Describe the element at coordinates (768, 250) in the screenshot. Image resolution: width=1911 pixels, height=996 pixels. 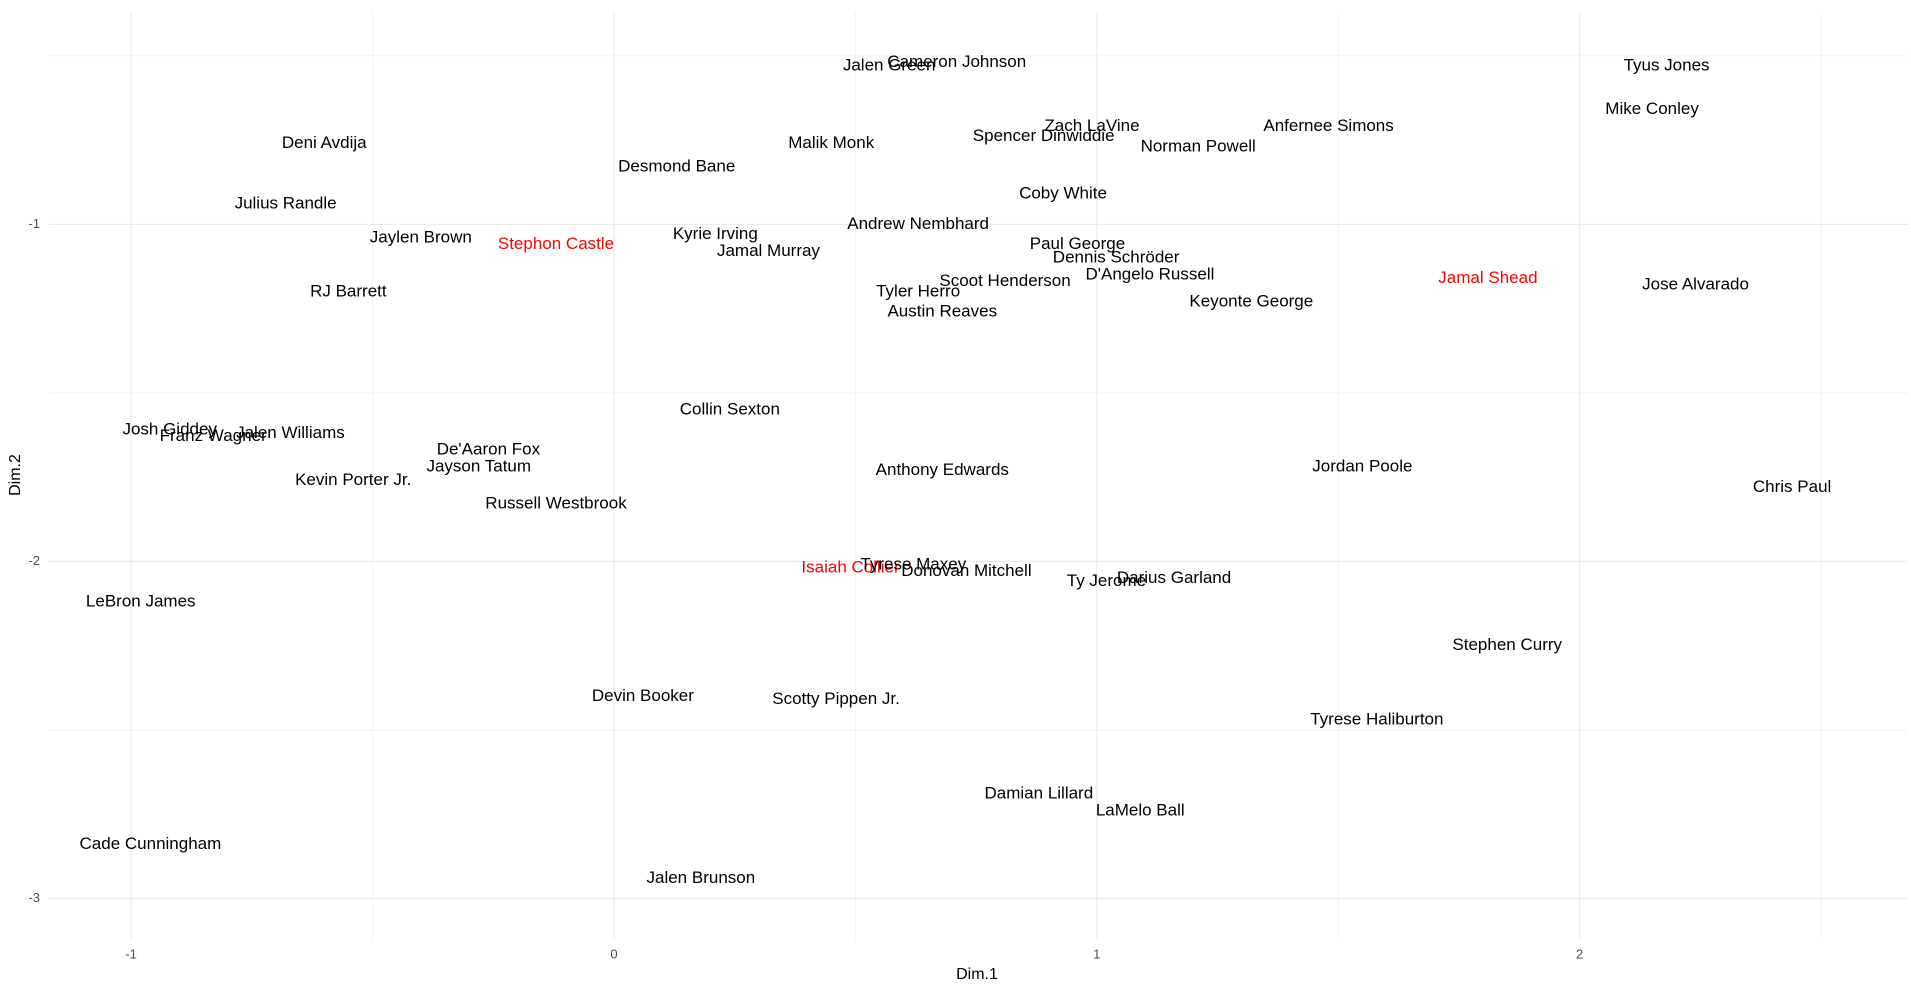
I see `point-label: Jamal Murray` at that location.